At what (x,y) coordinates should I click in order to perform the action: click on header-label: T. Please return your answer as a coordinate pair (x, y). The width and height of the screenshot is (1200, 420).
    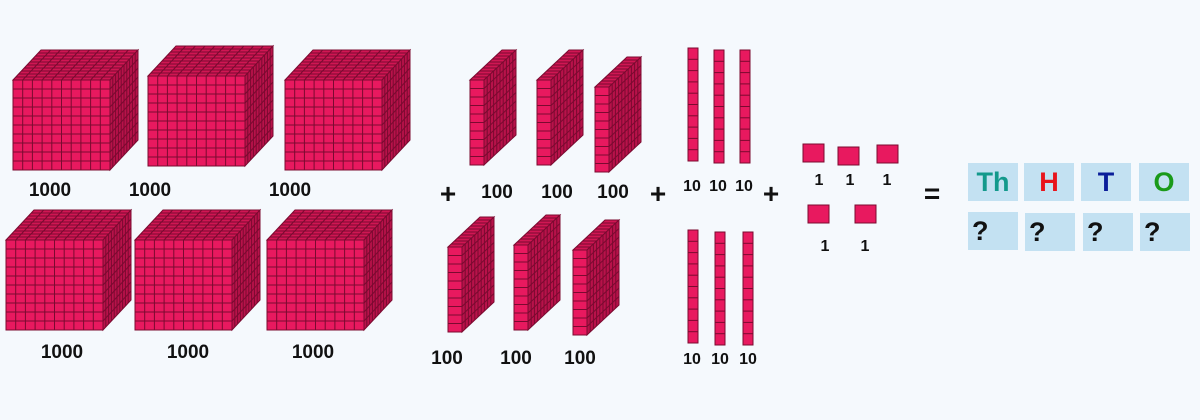
    Looking at the image, I should click on (1106, 181).